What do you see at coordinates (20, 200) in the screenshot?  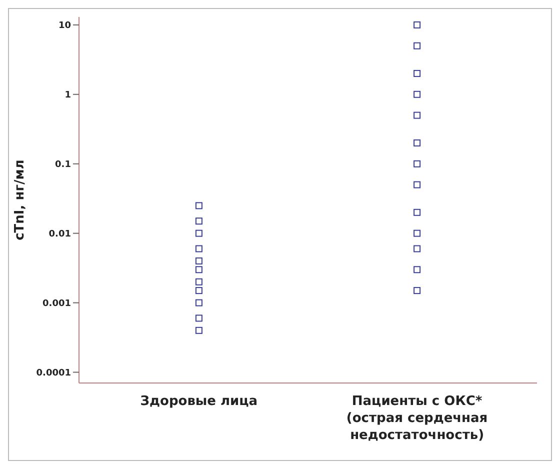 I see `y-axis-title: cTnI, нг/мл` at bounding box center [20, 200].